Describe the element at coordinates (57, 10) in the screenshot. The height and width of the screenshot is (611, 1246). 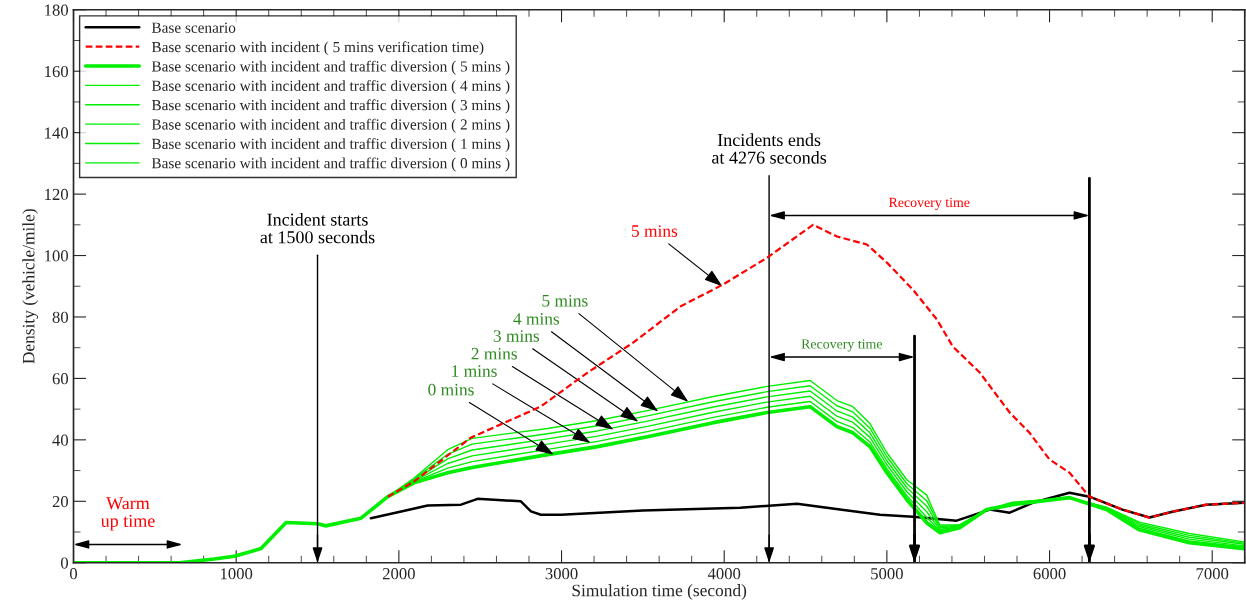
I see `y-tick-label: 180` at that location.